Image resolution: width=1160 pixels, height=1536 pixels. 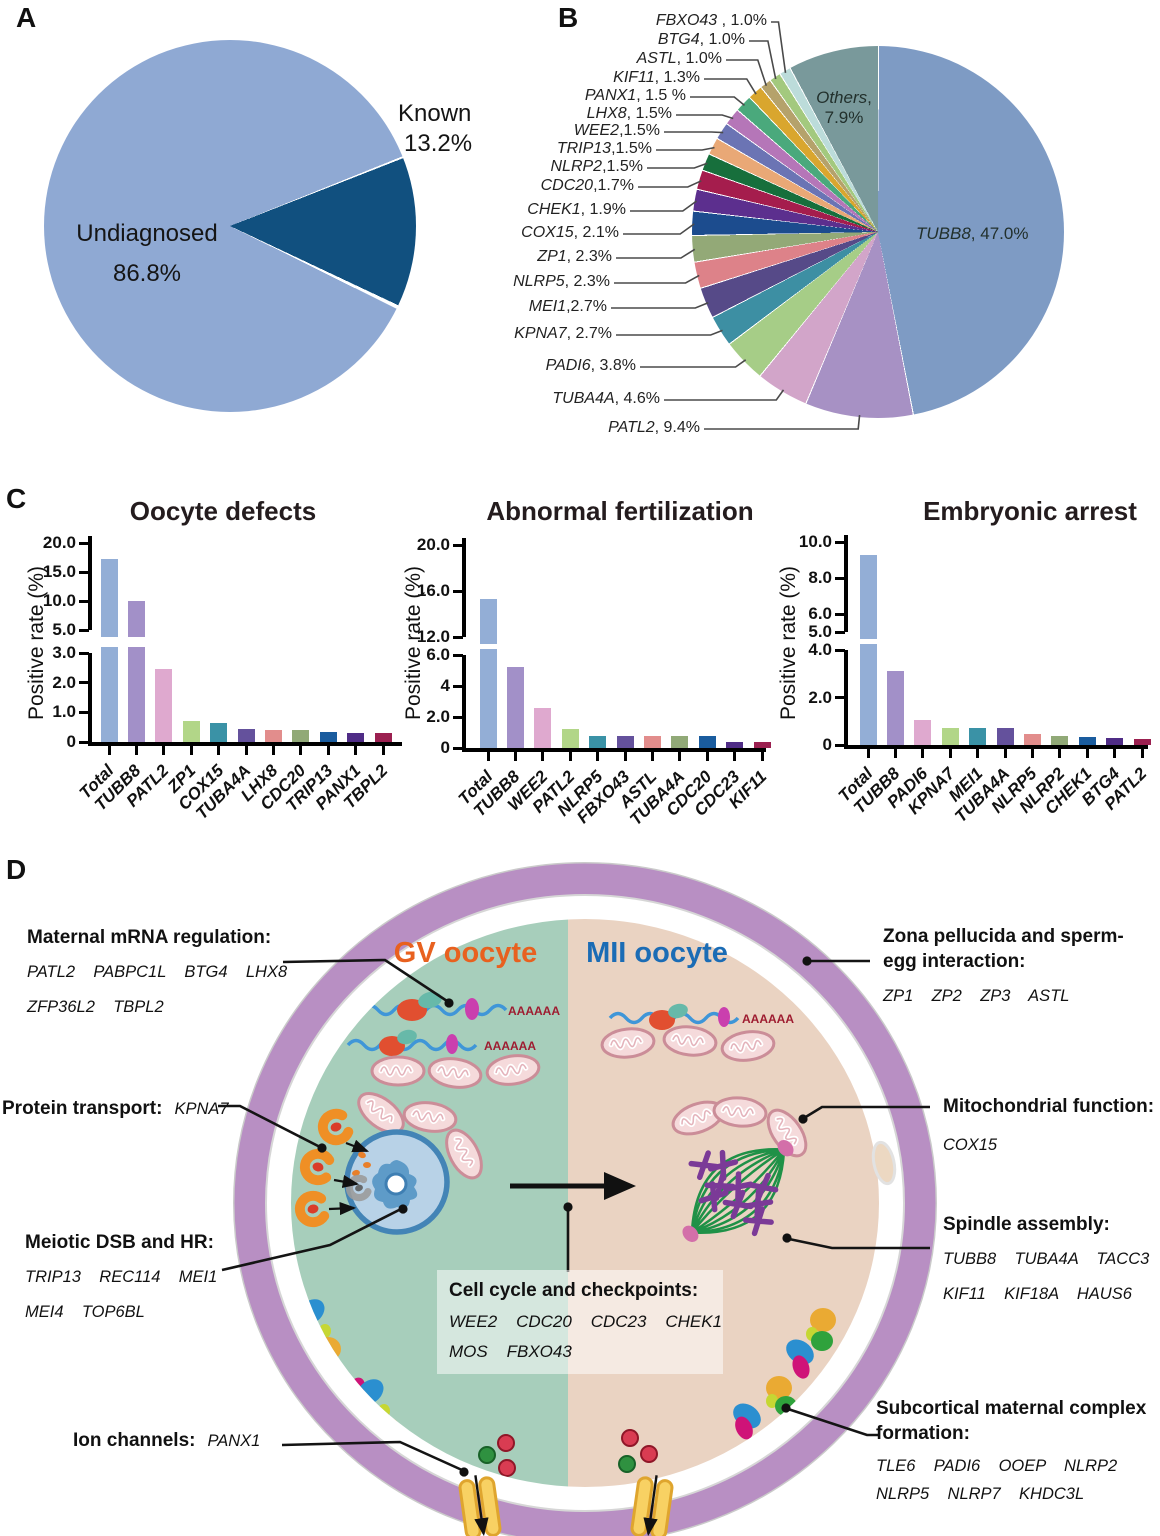 What do you see at coordinates (201, 1109) in the screenshot?
I see `gene-list: KPNA7` at bounding box center [201, 1109].